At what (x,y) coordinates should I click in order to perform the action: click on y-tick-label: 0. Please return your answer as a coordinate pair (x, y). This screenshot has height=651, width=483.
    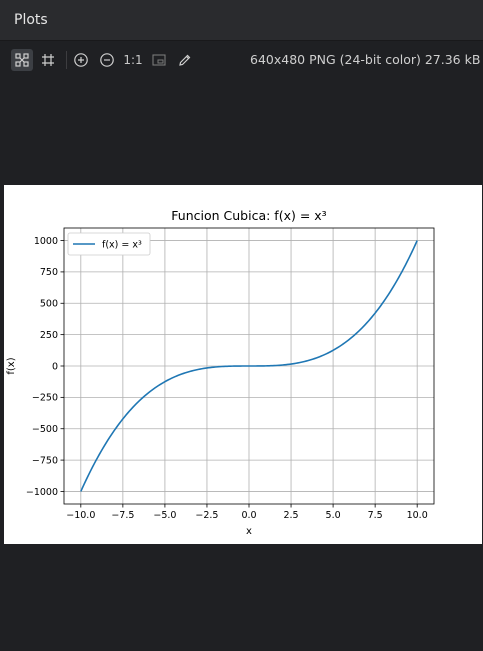
    Looking at the image, I should click on (55, 366).